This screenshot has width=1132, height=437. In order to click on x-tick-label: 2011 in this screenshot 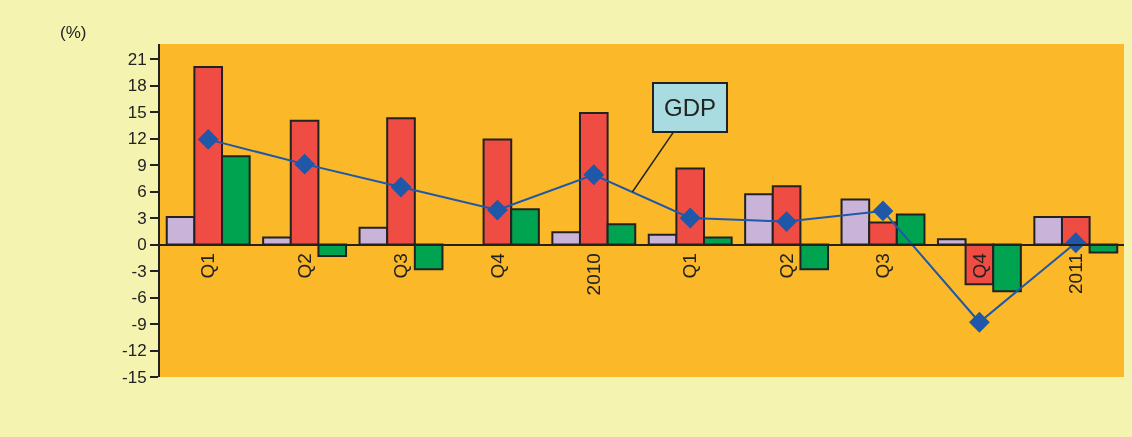, I will do `click(1075, 273)`.